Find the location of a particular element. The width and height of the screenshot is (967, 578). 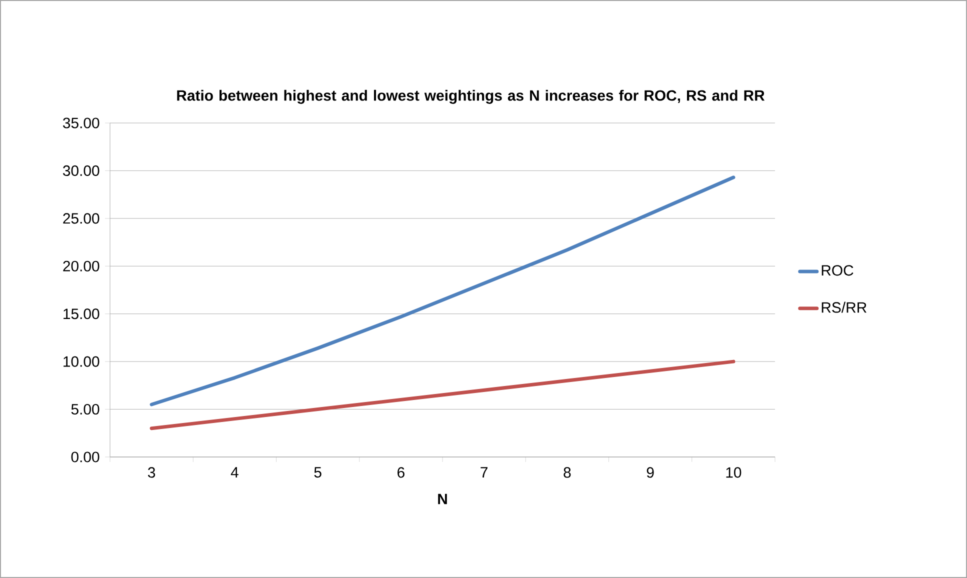

y-tick-label: 0.00 is located at coordinates (85, 457).